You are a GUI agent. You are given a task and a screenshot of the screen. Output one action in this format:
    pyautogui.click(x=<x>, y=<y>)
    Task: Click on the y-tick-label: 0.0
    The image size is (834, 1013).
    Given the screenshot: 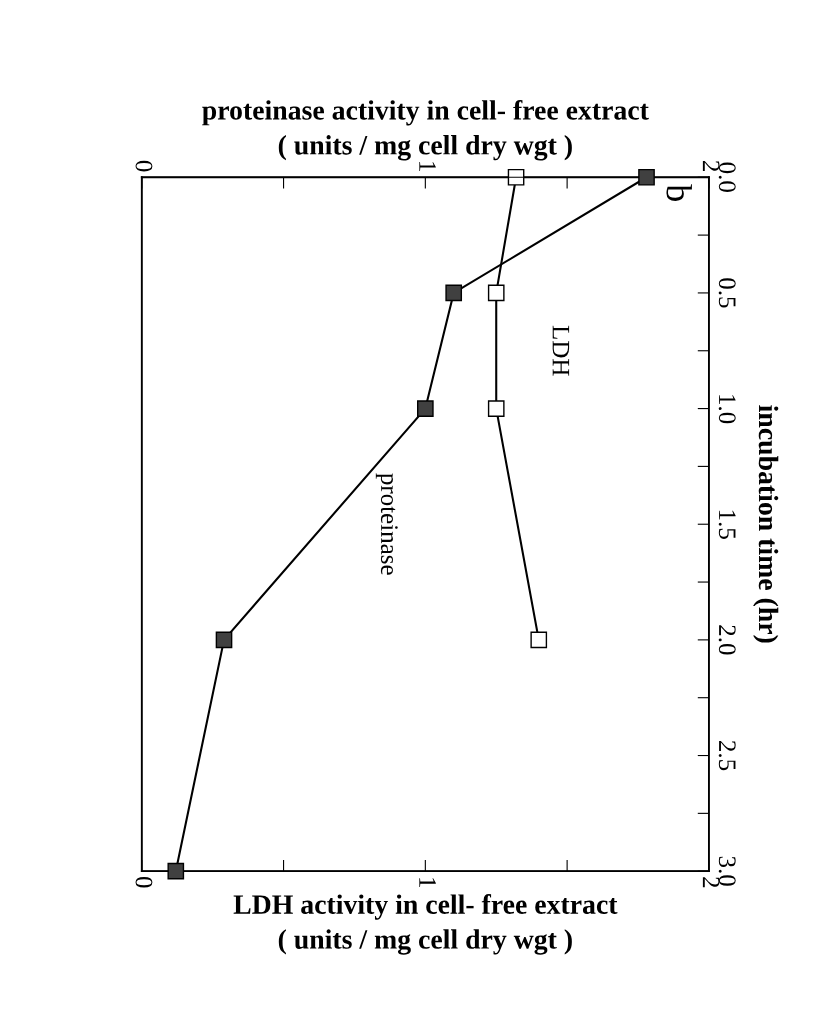 What is the action you would take?
    pyautogui.click(x=727, y=177)
    